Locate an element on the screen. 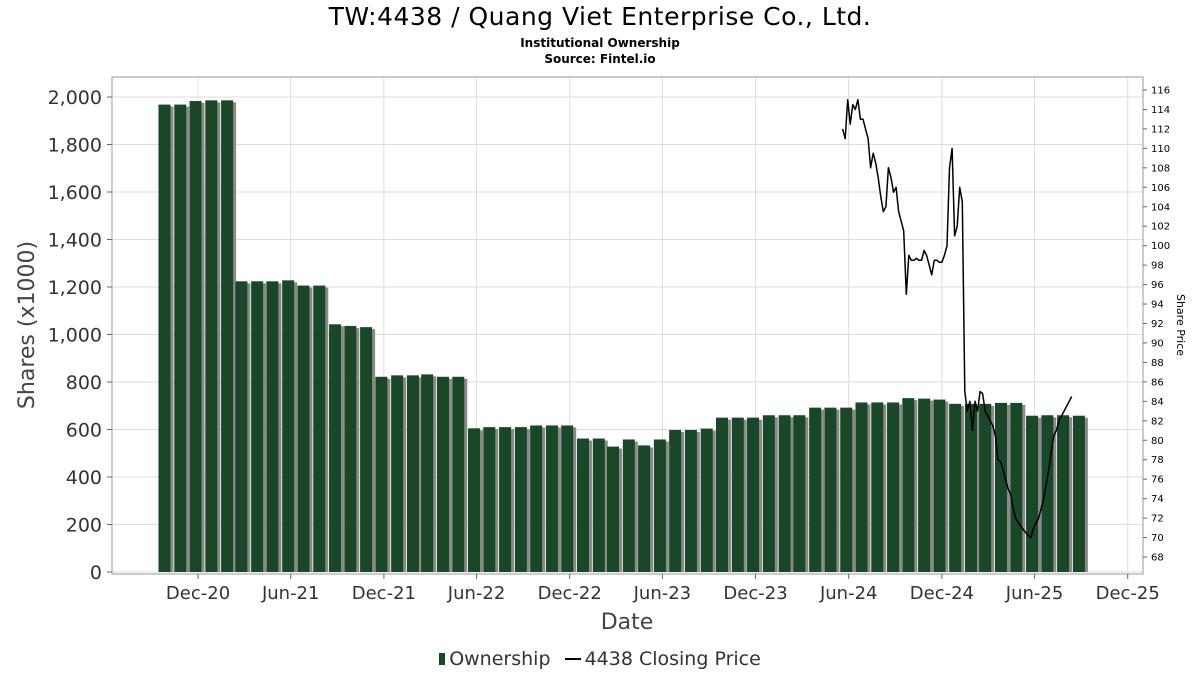  y2-tick-label: 82 is located at coordinates (1157, 421).